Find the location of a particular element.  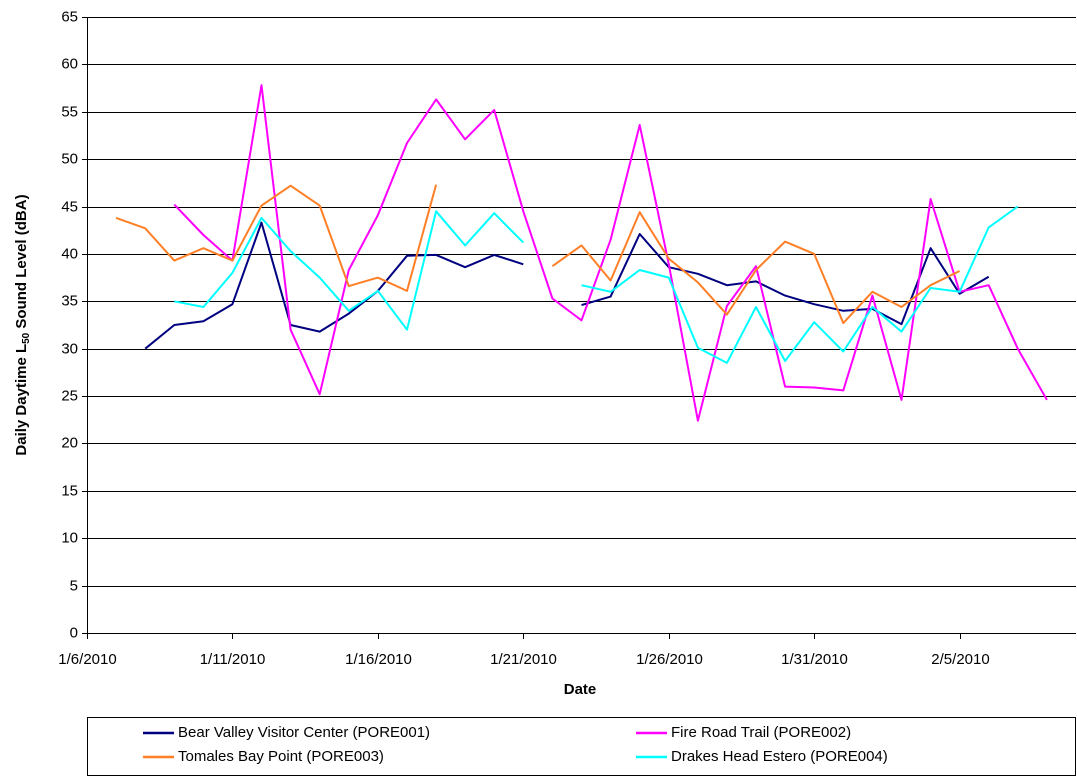

y-tick-label: 25 is located at coordinates (69, 395).